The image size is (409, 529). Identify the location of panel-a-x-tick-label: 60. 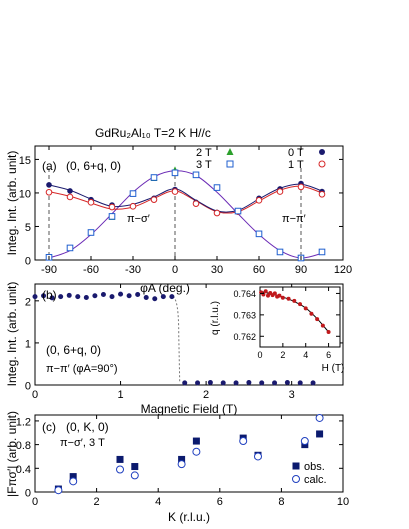
(259, 270).